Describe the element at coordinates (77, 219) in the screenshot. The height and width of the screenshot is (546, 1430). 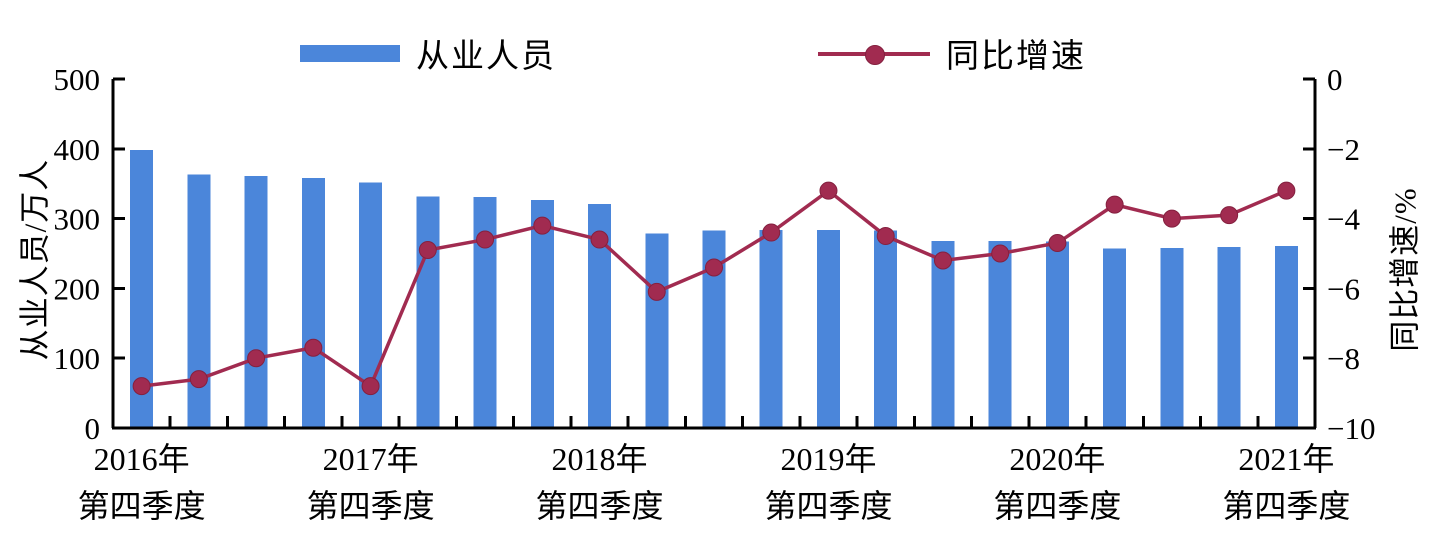
I see `y-left-tick-label: 300` at that location.